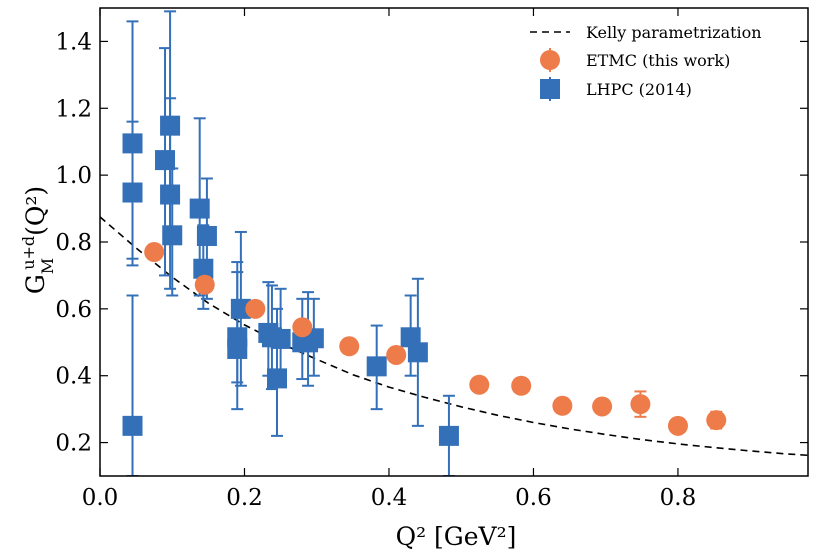  What do you see at coordinates (73, 243) in the screenshot?
I see `y-tick-label: 0.8` at bounding box center [73, 243].